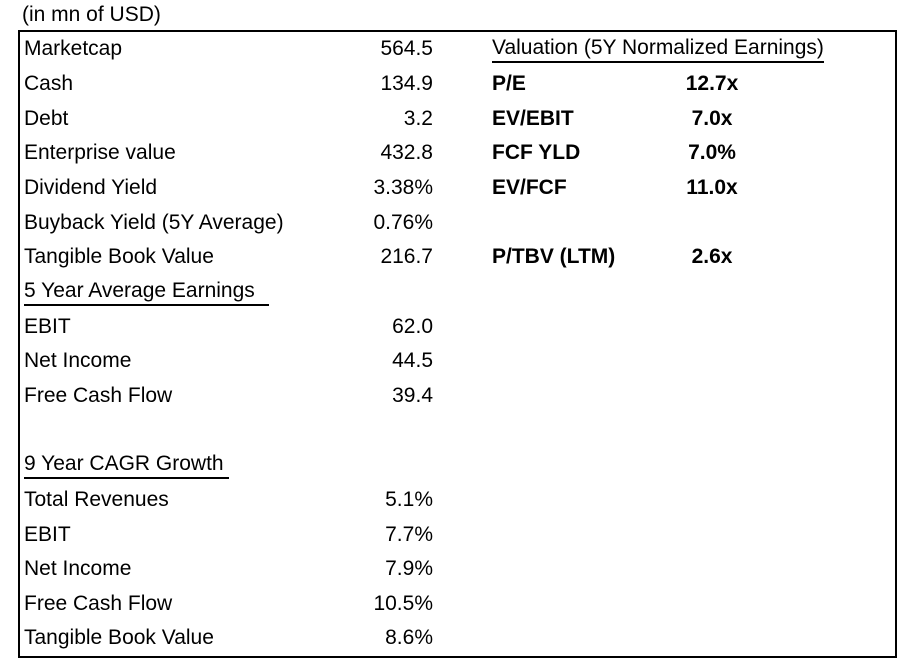  What do you see at coordinates (712, 153) in the screenshot?
I see `valuation-value: 7.0%` at bounding box center [712, 153].